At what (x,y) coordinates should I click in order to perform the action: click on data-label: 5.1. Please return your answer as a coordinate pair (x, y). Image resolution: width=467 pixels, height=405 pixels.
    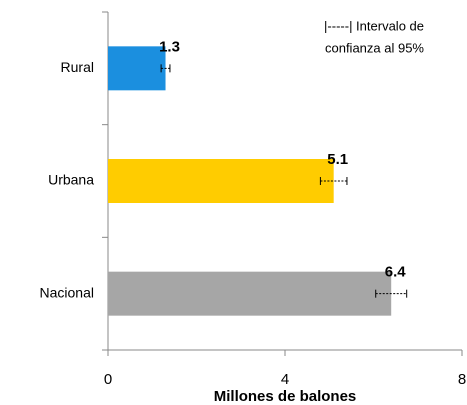
    Looking at the image, I should click on (337, 159).